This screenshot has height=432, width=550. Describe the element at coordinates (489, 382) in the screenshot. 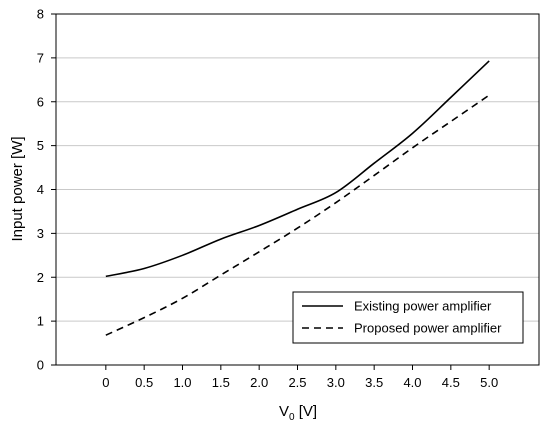

I see `x-tick-label: 5.0` at that location.